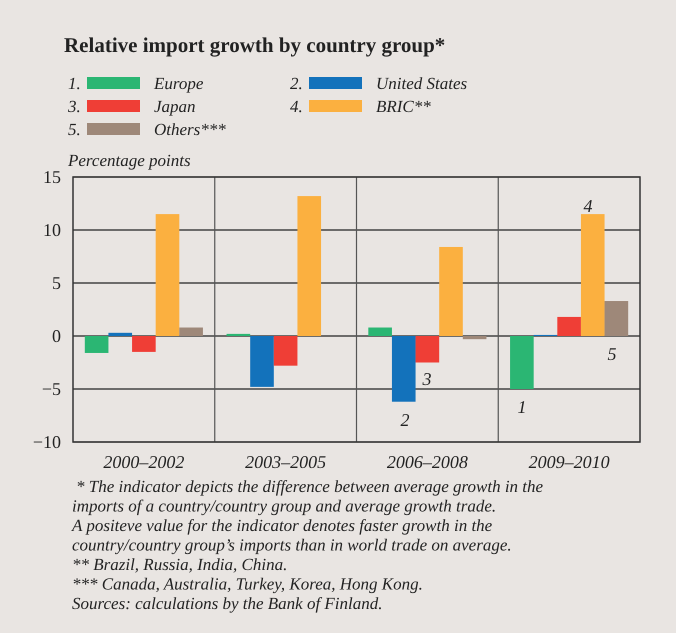  I want to click on y-tick-label: 10, so click(52, 230).